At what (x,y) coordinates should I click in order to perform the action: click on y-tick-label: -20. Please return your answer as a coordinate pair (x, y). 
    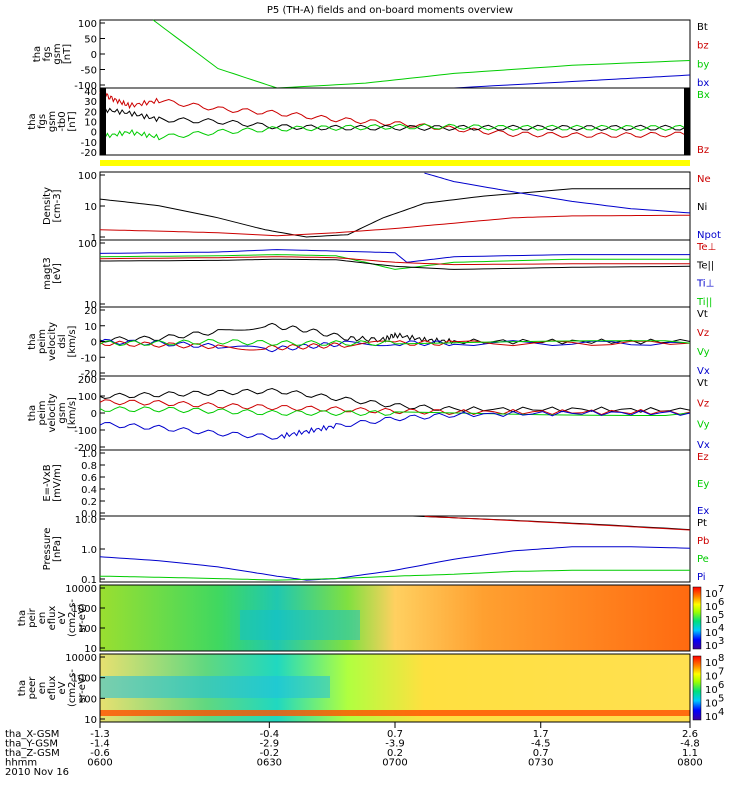
    Looking at the image, I should click on (89, 153).